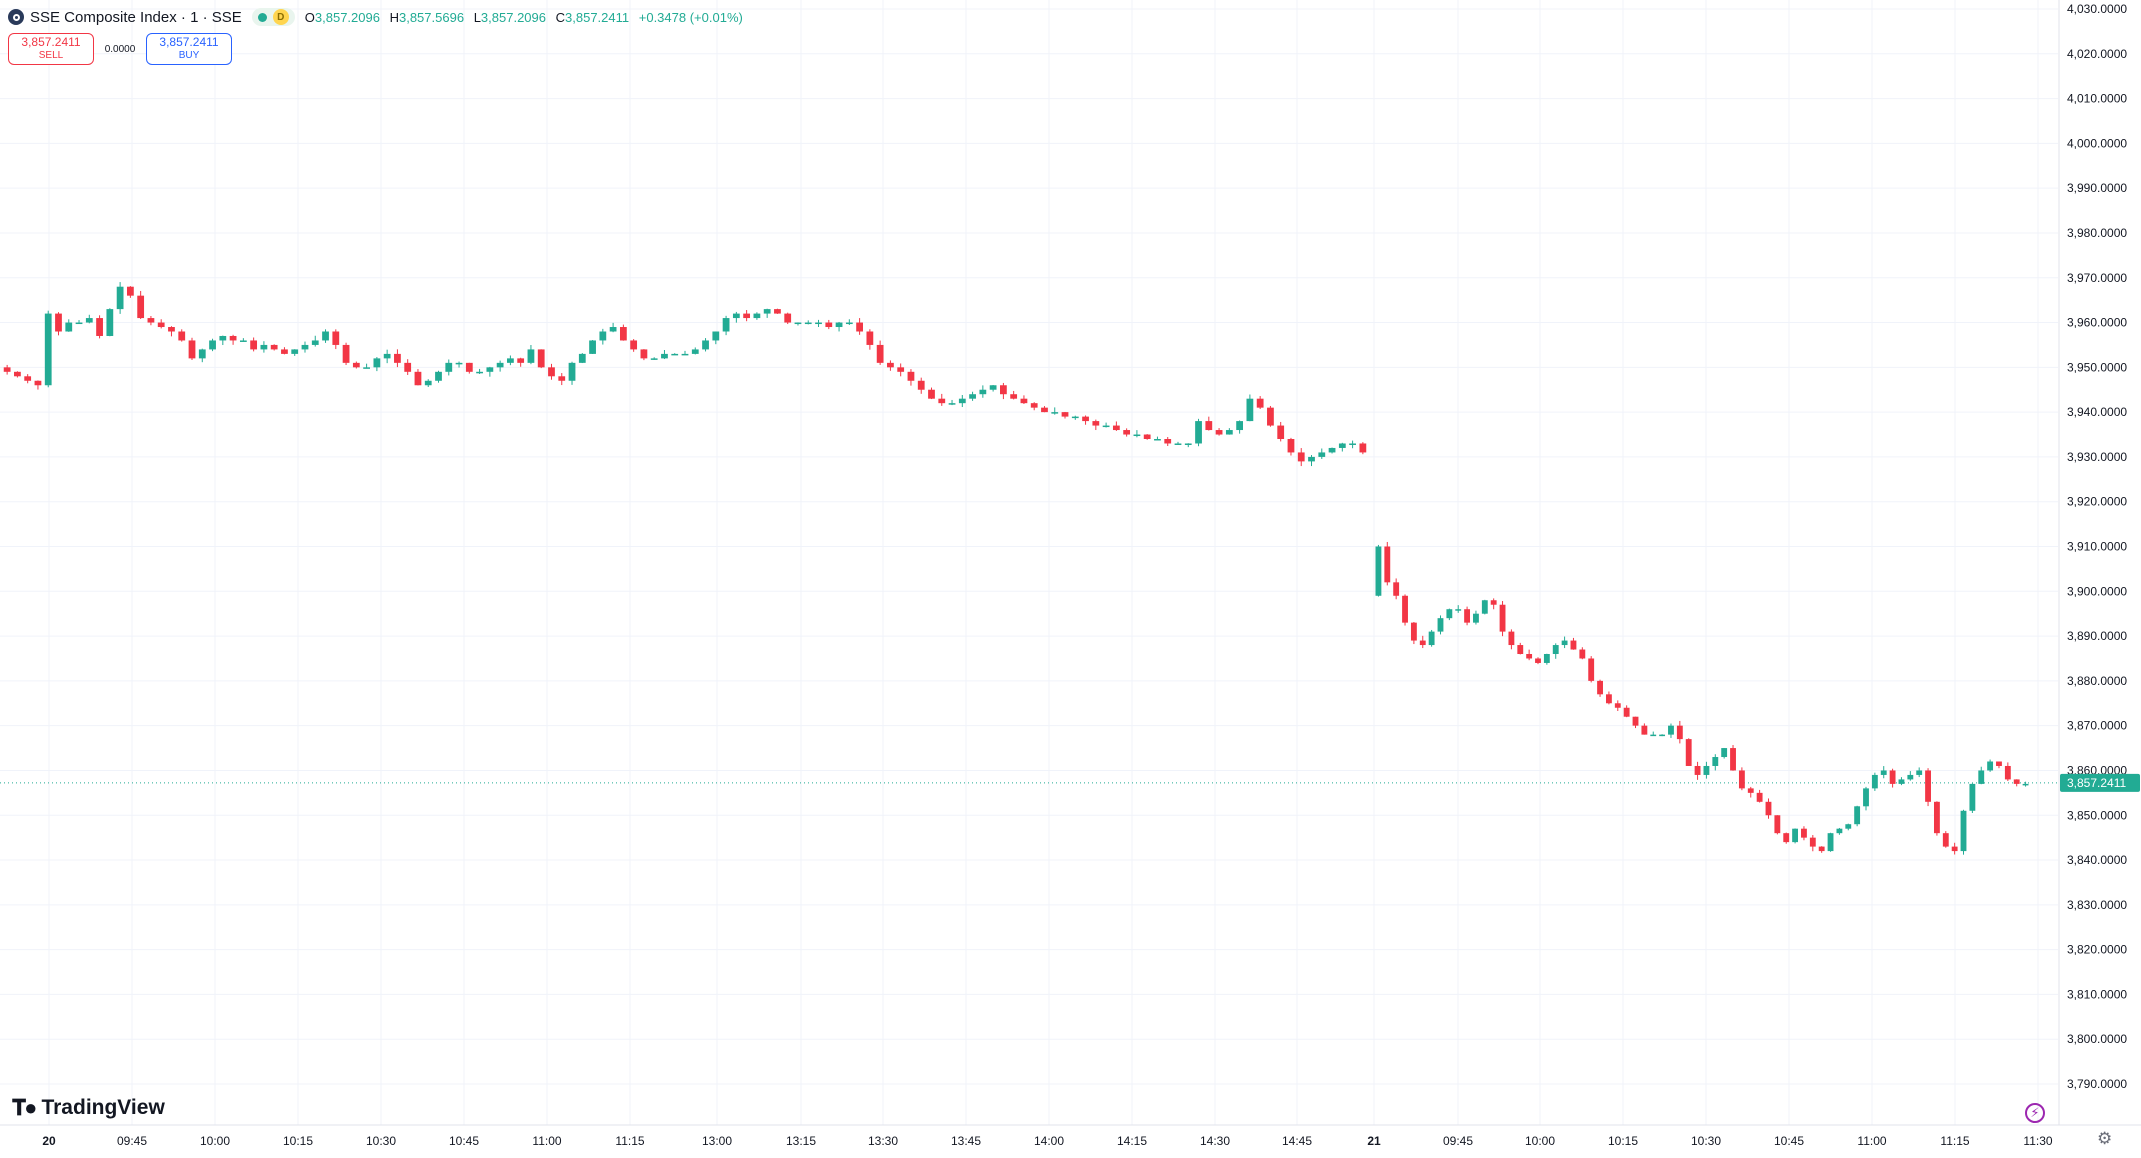 The image size is (2141, 1158). Describe the element at coordinates (2097, 323) in the screenshot. I see `price-tick-label: 3,960.0000` at that location.